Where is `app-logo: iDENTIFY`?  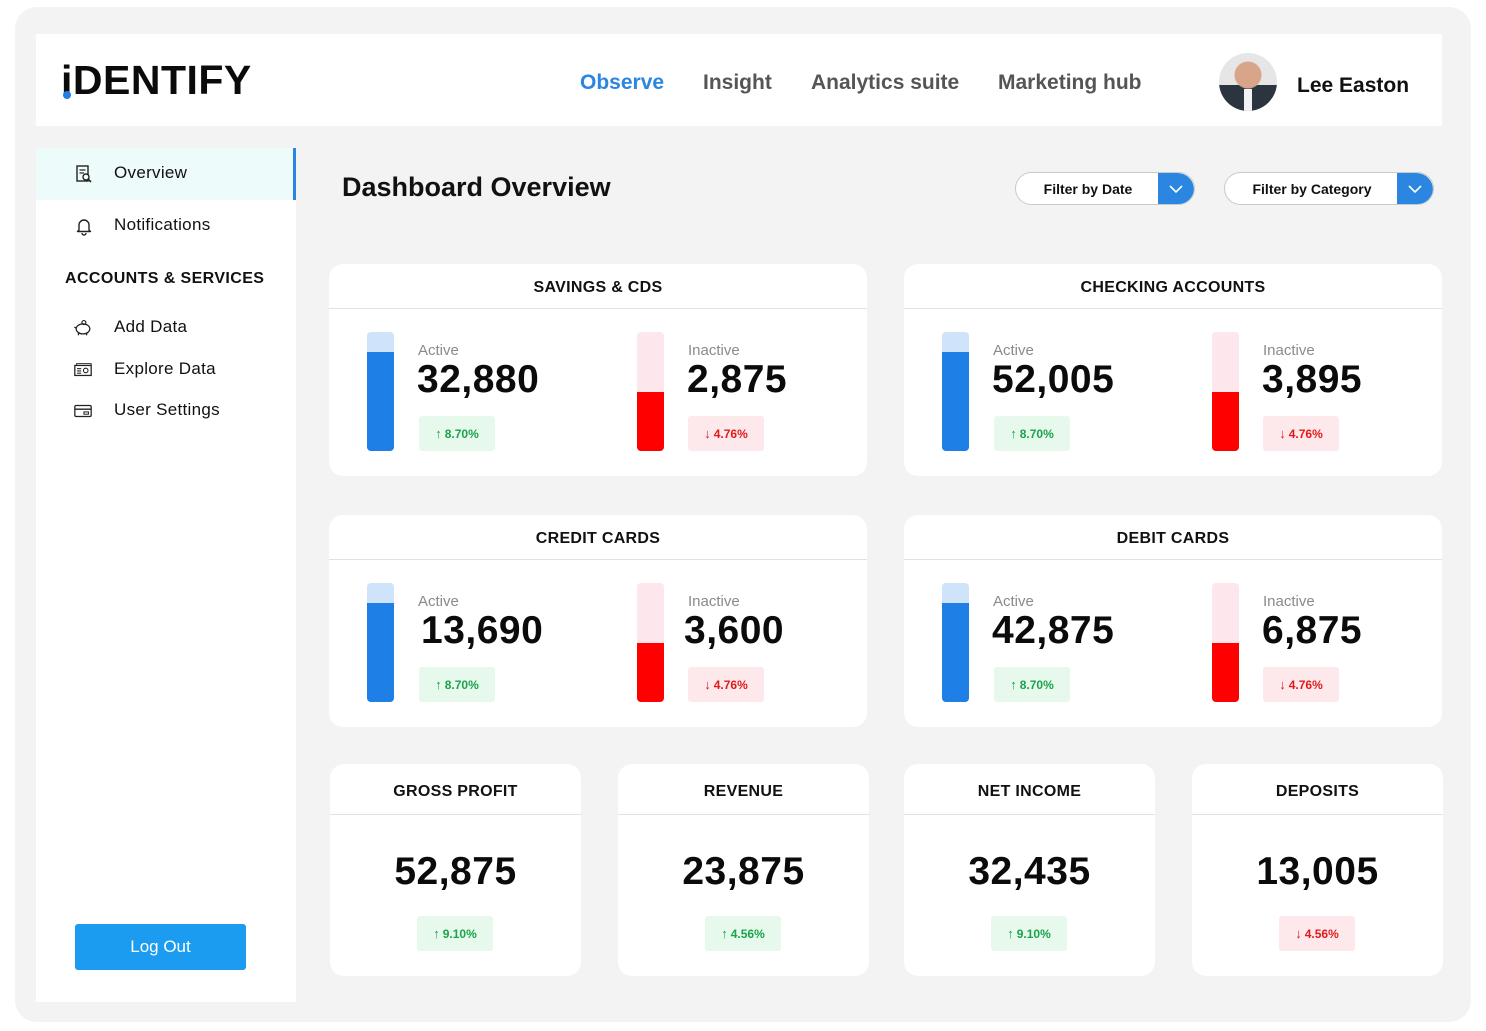 app-logo: iDENTIFY is located at coordinates (156, 80).